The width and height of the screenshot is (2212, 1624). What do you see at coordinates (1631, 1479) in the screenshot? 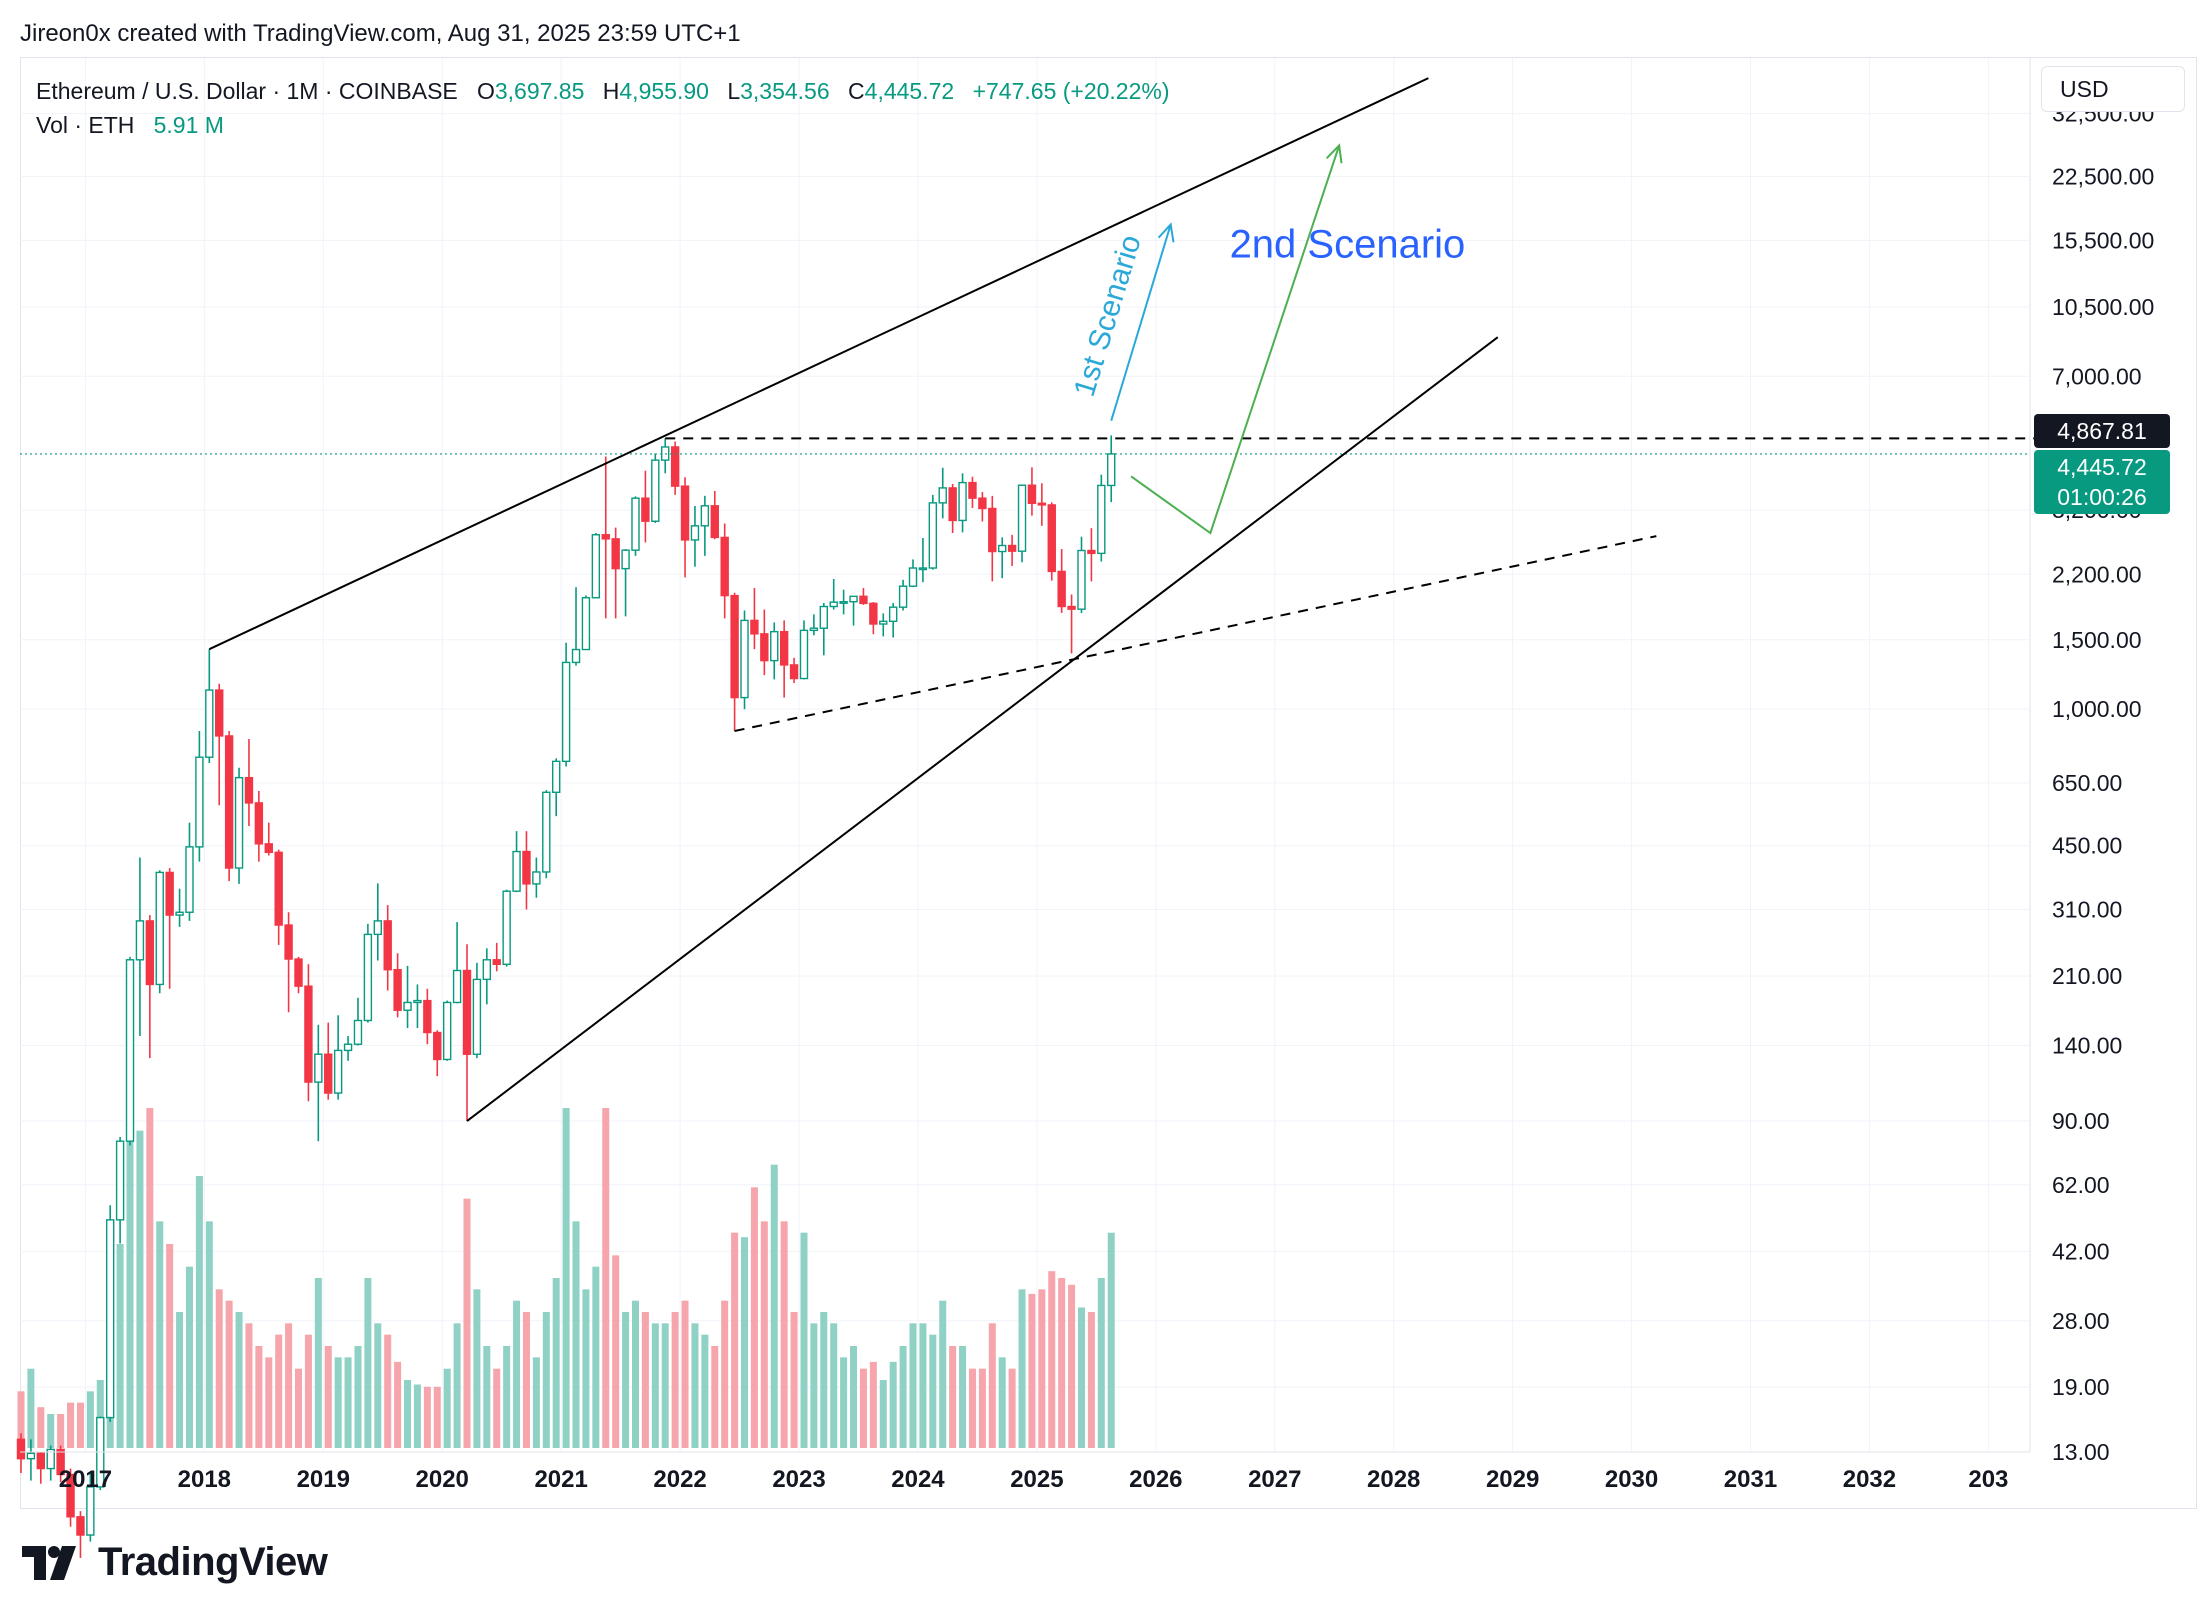
I see `x-tick-label: 2030` at bounding box center [1631, 1479].